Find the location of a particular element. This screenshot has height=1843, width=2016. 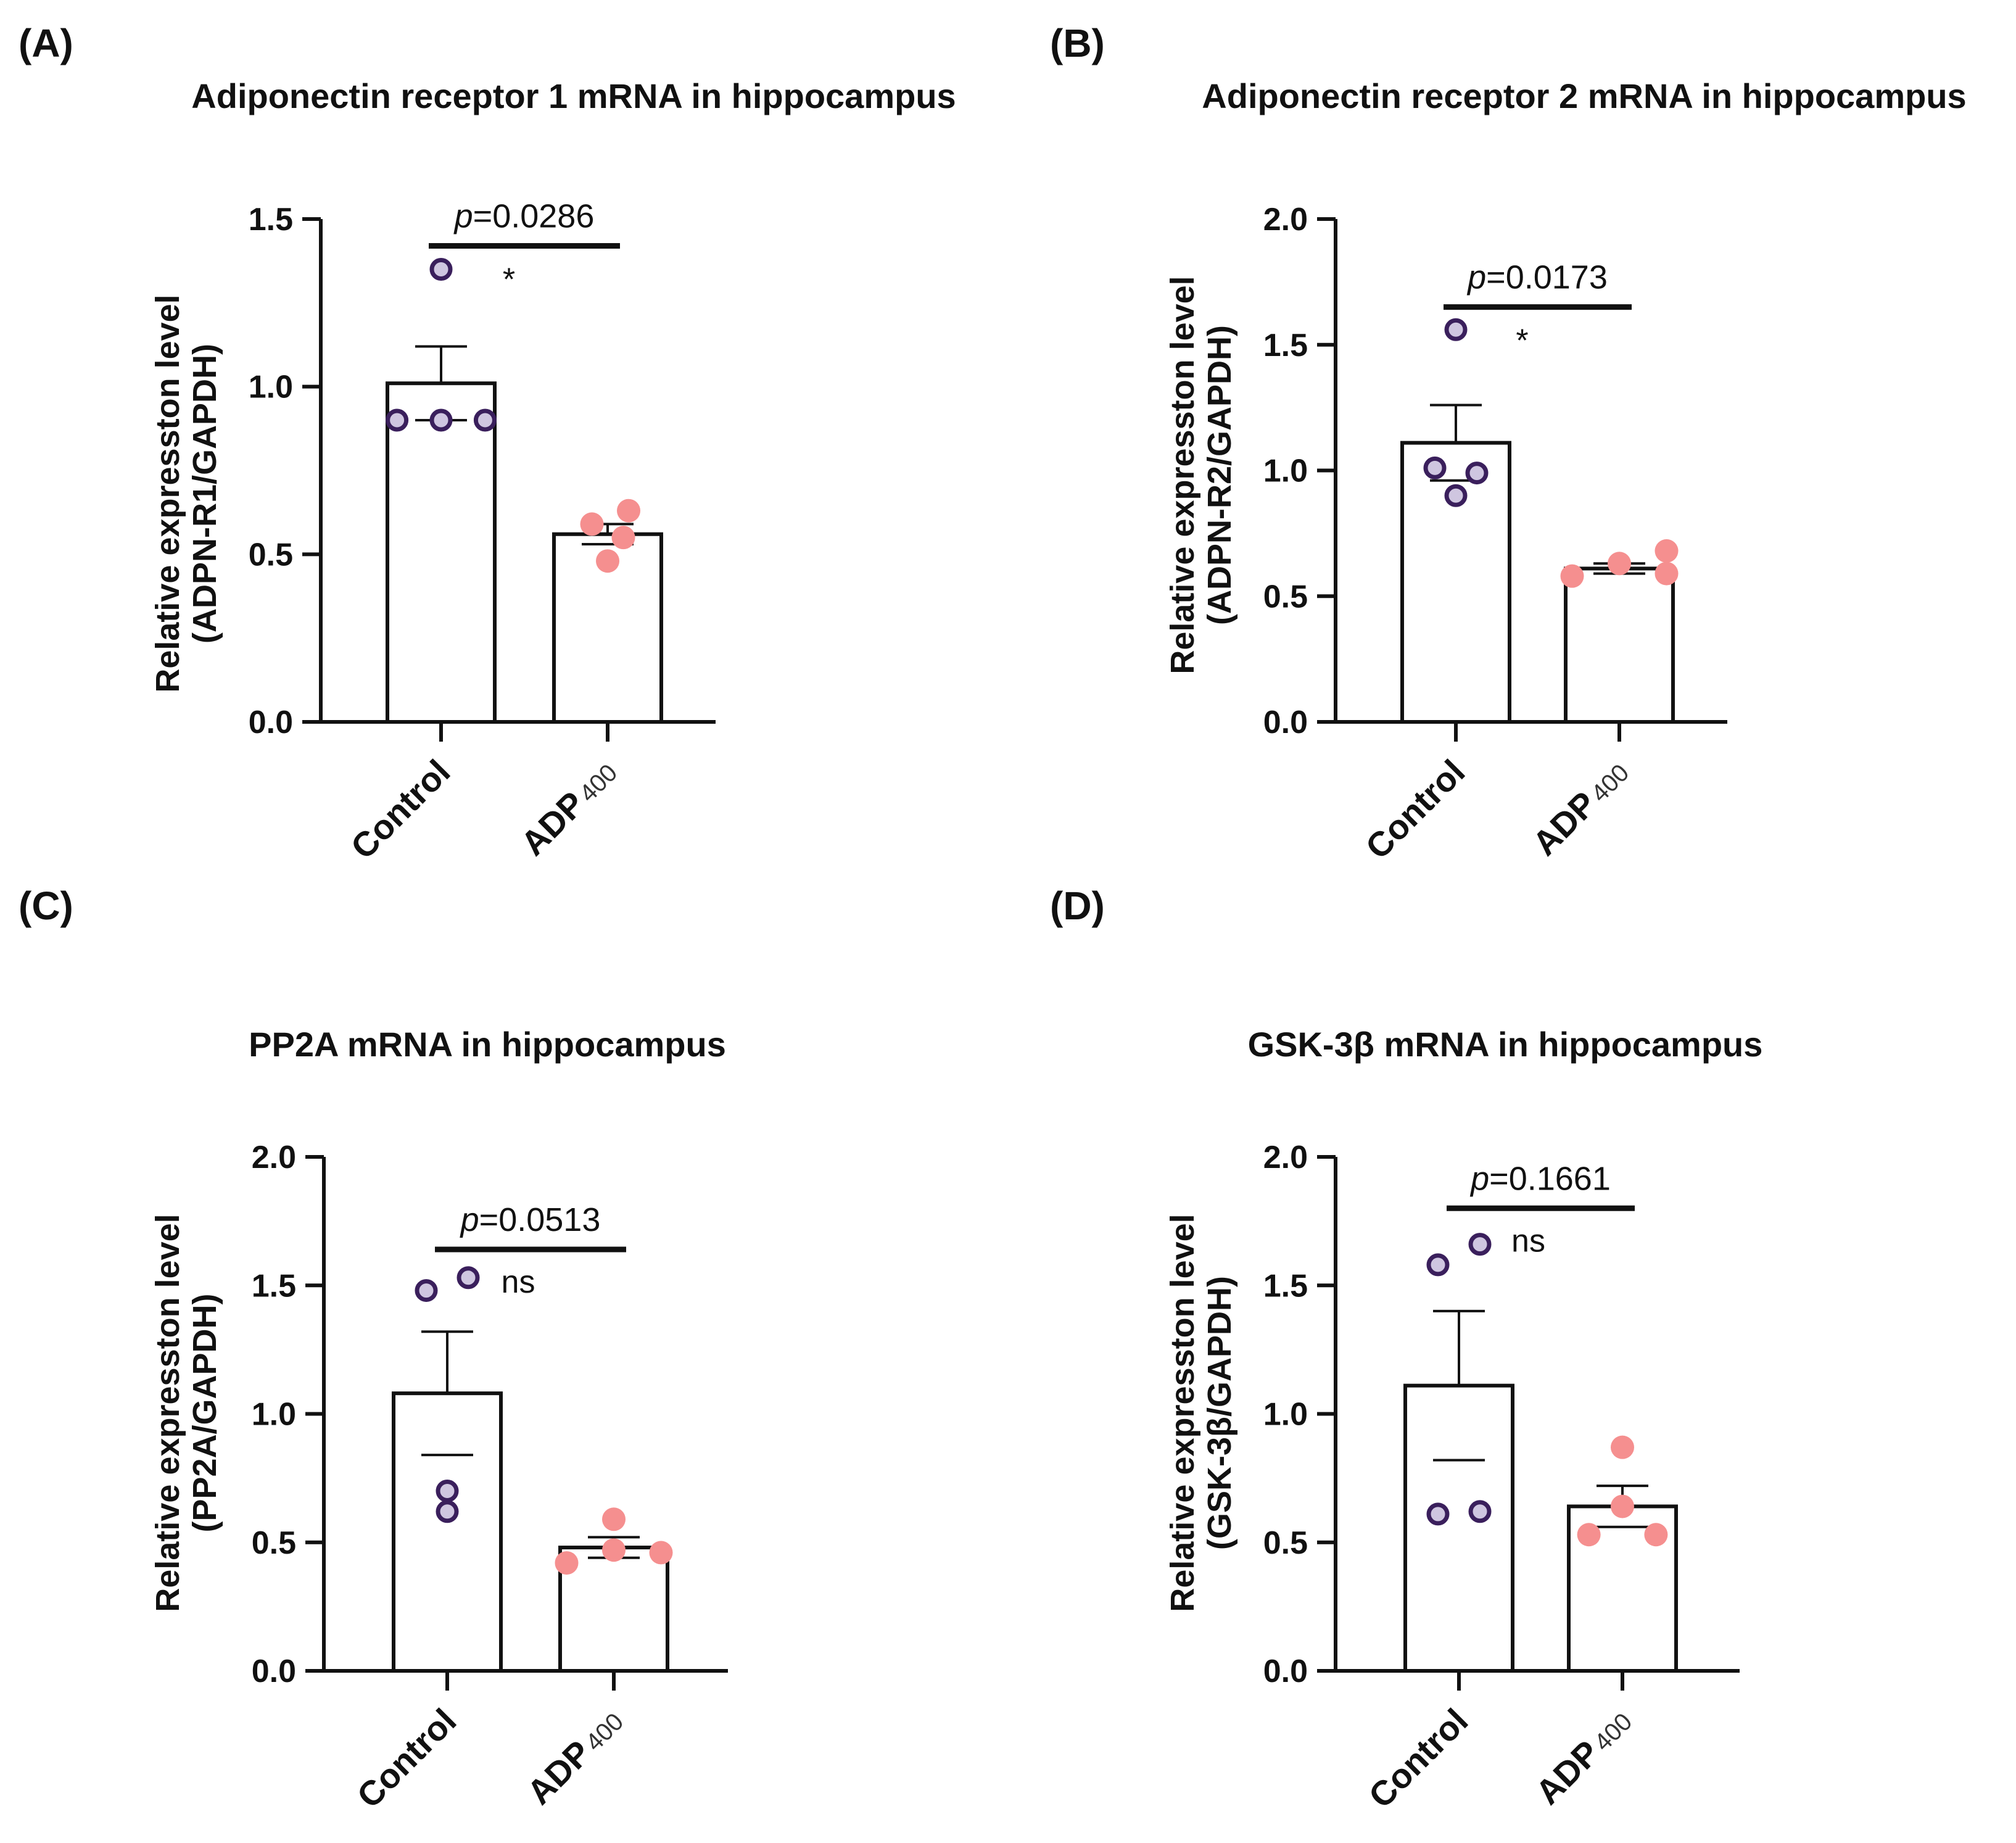

chart-title-c: PP2A mRNA in hippocampus is located at coordinates (487, 1045).